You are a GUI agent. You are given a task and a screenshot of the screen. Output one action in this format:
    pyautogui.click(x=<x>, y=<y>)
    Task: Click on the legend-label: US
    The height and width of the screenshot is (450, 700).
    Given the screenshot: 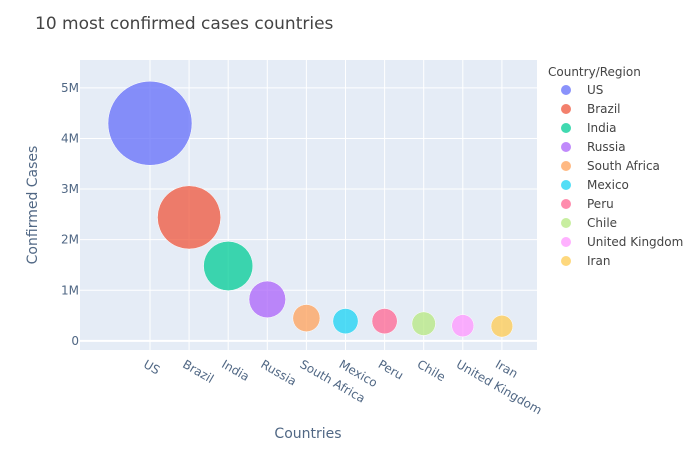 What is the action you would take?
    pyautogui.click(x=595, y=90)
    